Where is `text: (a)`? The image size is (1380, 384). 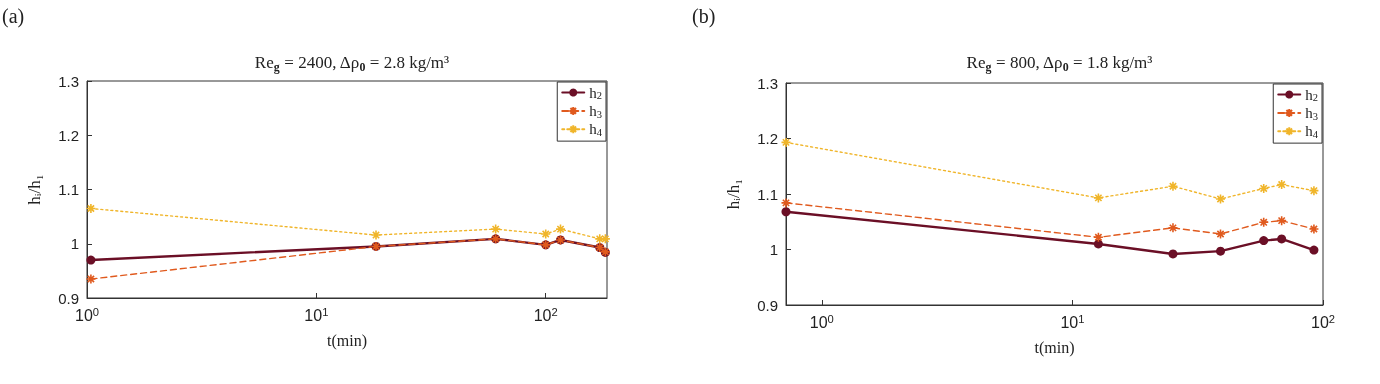 text: (a) is located at coordinates (13, 16).